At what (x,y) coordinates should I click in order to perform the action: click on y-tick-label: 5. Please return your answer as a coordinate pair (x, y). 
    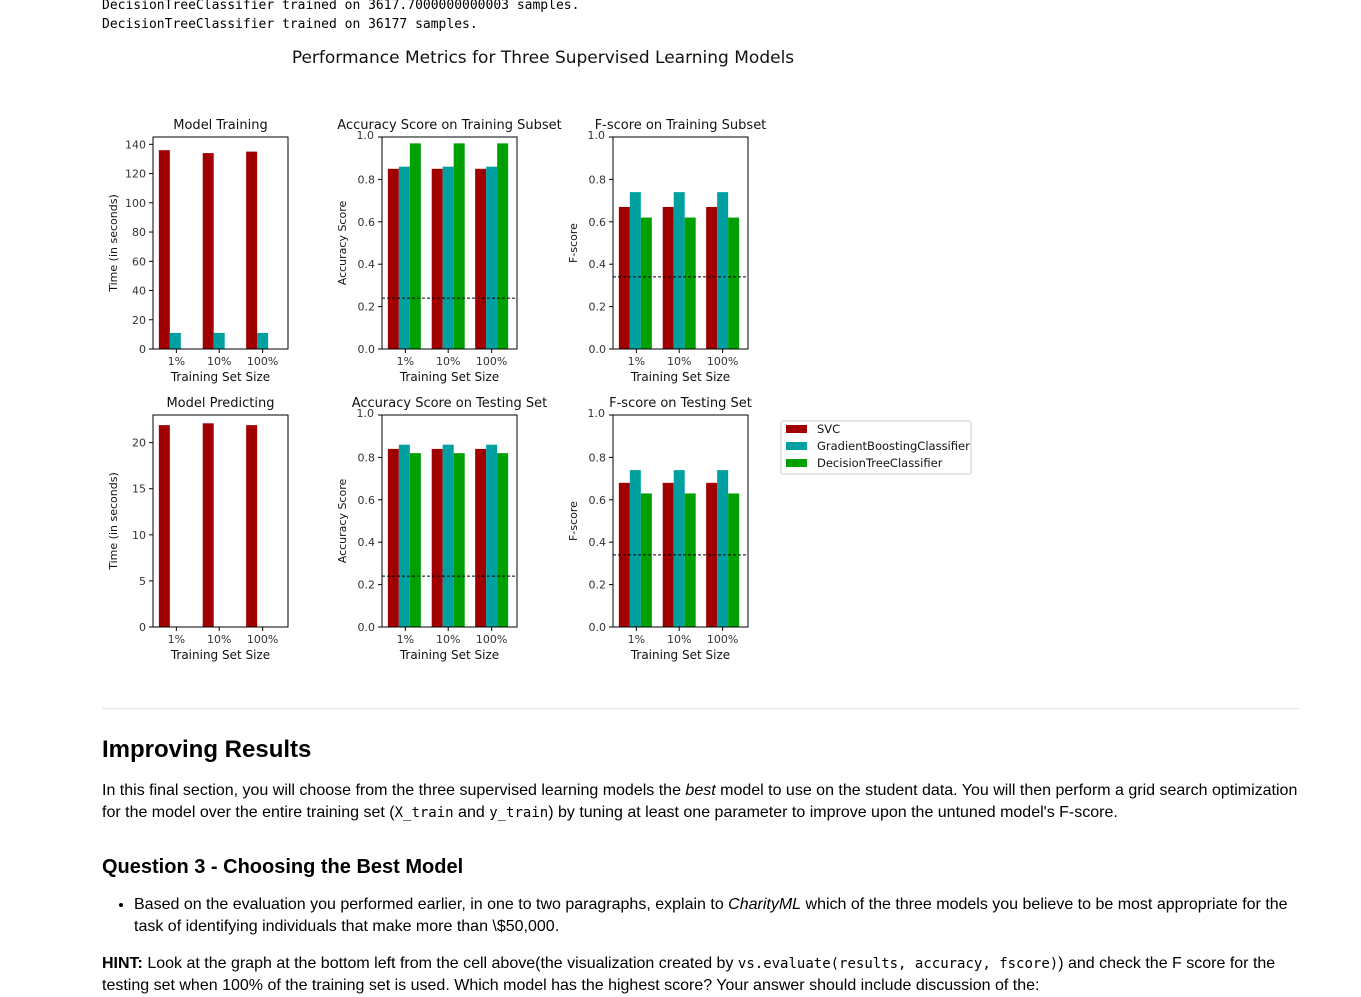
    Looking at the image, I should click on (142, 581).